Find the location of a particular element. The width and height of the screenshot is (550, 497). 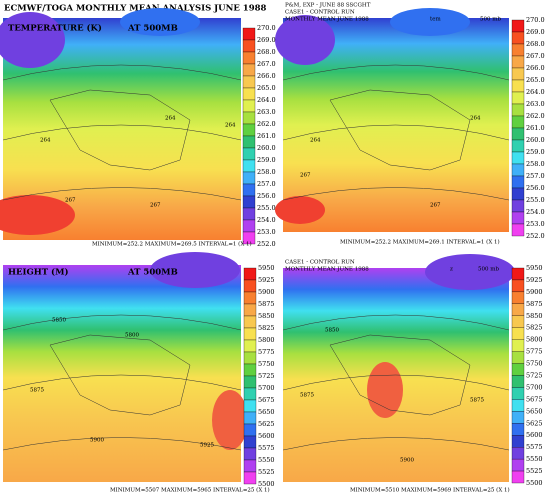

colorbar-label: 257.0 is located at coordinates (535, 176).